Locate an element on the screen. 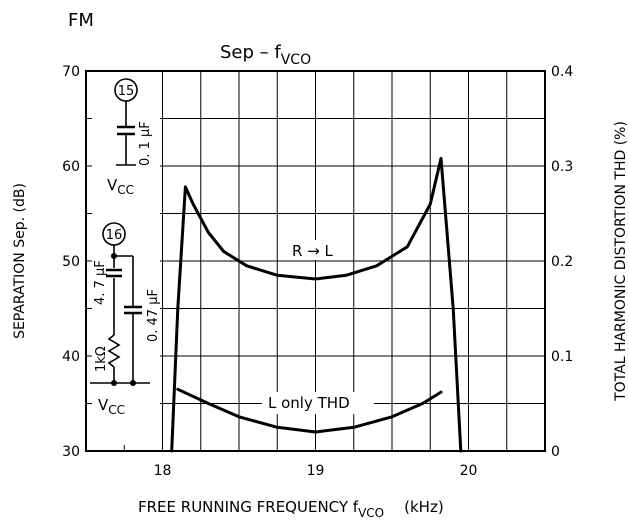  series-label-r-to-l: R → L is located at coordinates (313, 251).